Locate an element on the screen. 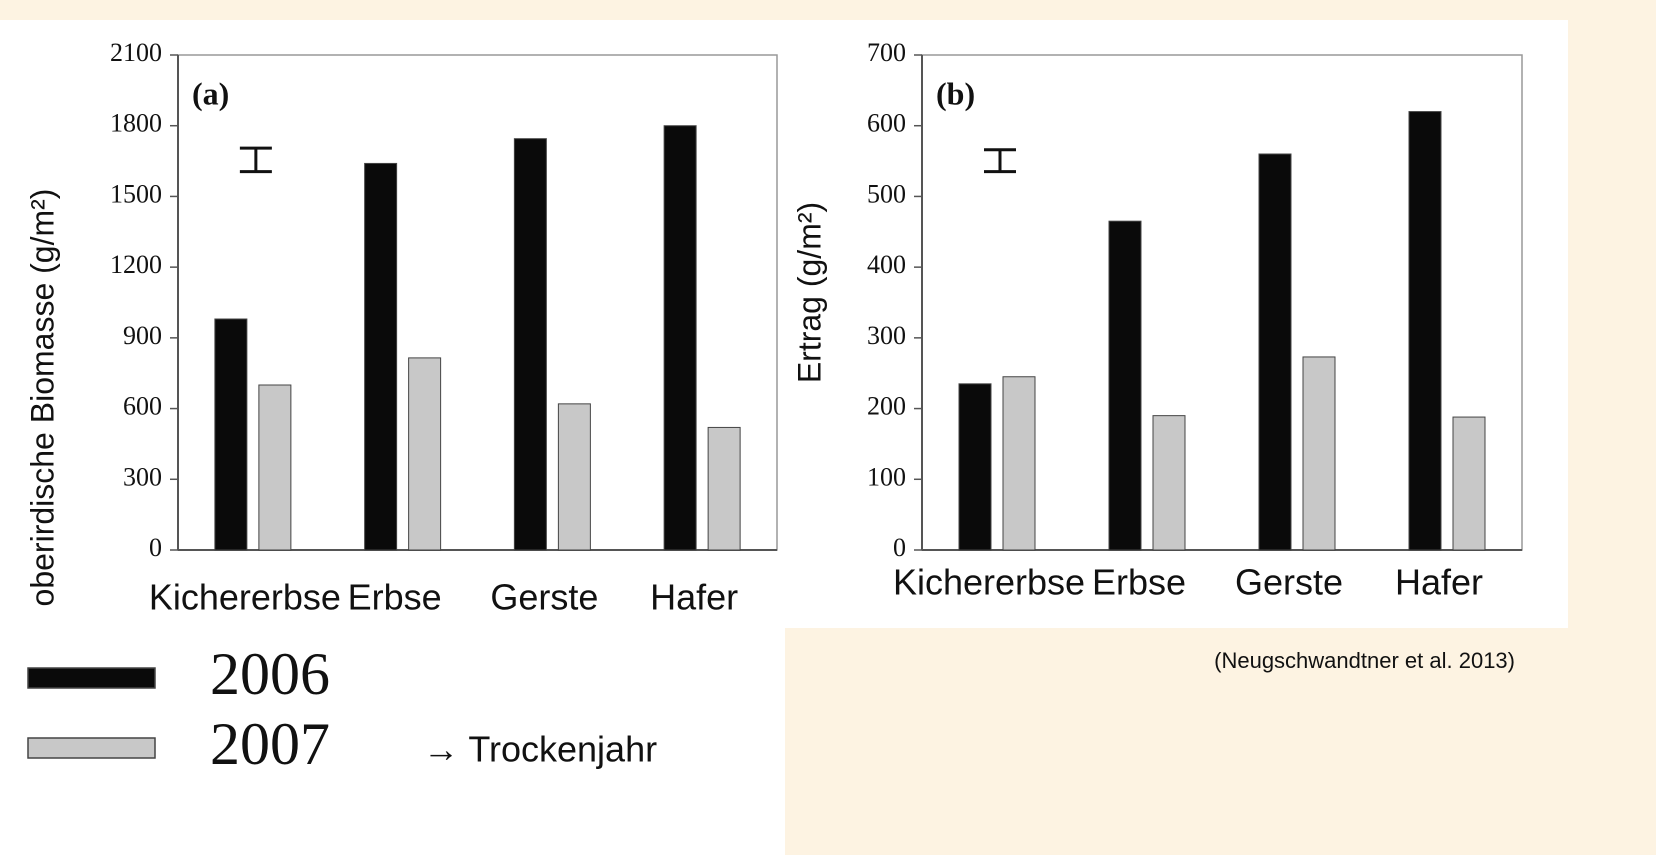 This screenshot has width=1656, height=855. annotation: → Trockenjahr is located at coordinates (540, 749).